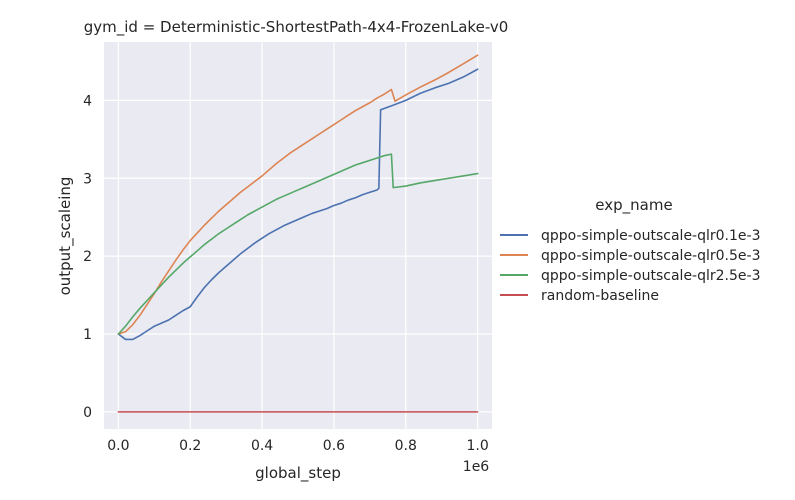 The height and width of the screenshot is (500, 795). I want to click on x-tick-label: 1.0, so click(477, 446).